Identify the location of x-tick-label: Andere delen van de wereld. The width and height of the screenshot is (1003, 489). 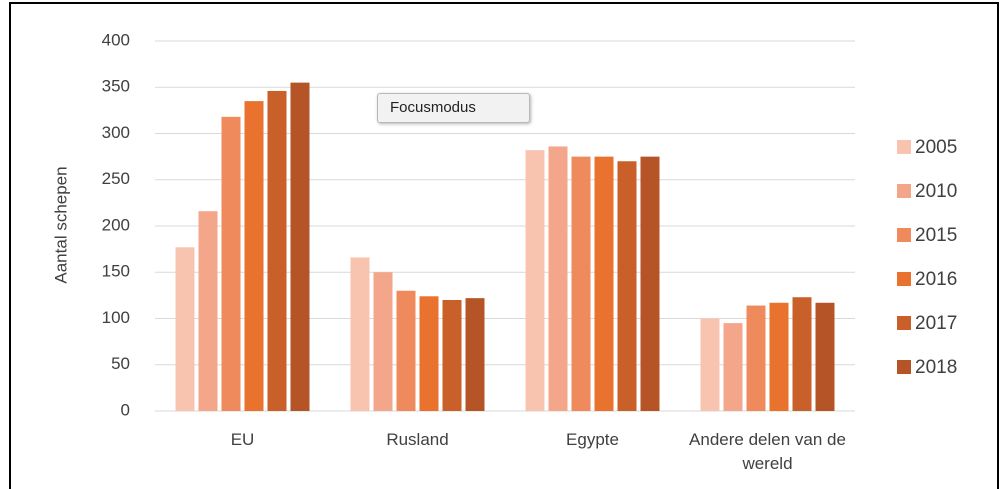
(767, 451).